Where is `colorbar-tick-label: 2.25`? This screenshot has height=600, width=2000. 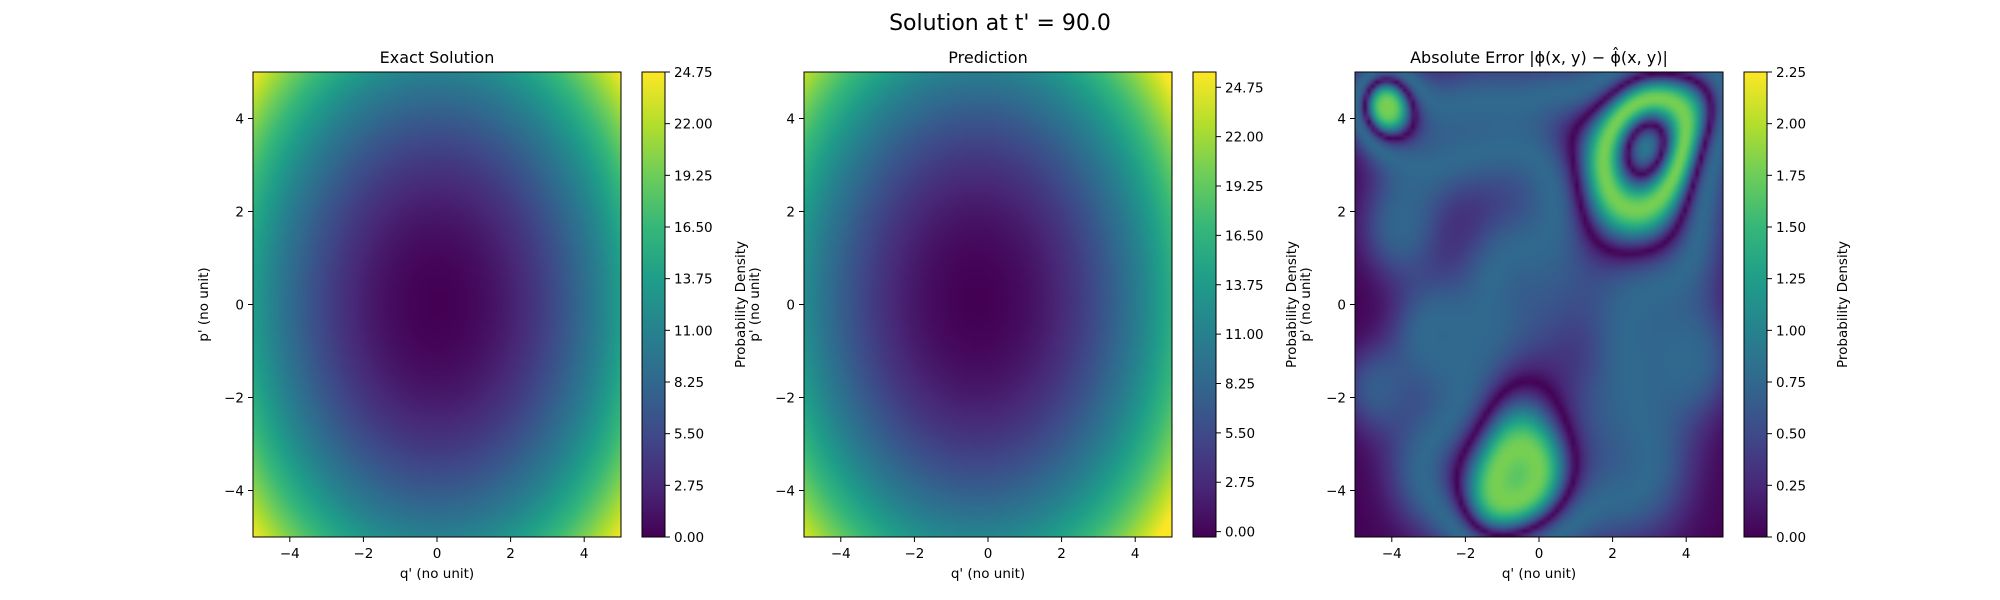
colorbar-tick-label: 2.25 is located at coordinates (1791, 73).